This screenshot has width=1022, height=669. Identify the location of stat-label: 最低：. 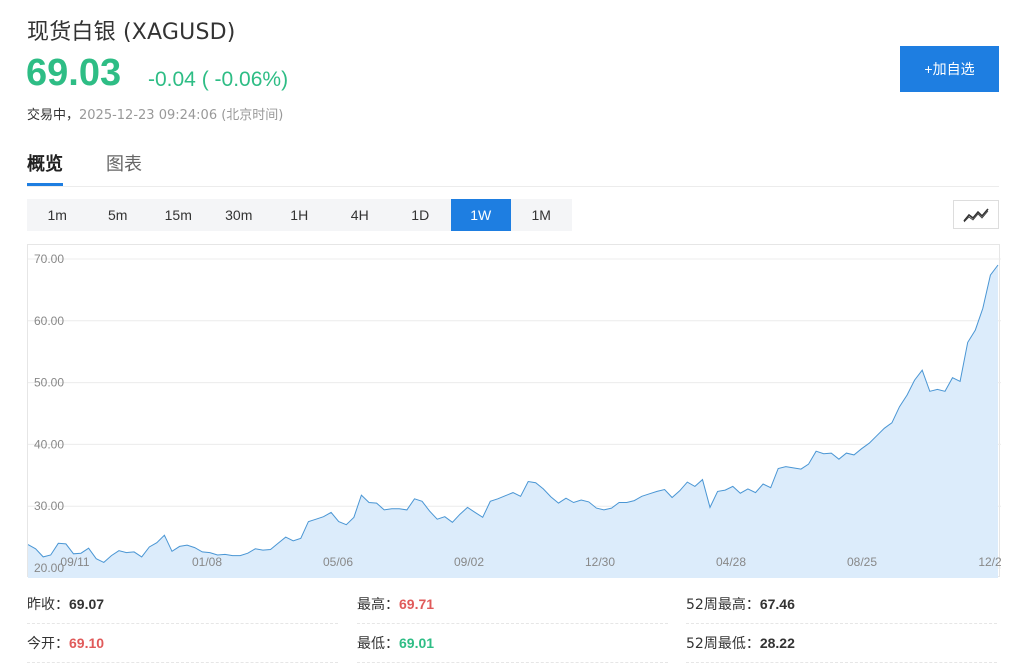
(378, 644).